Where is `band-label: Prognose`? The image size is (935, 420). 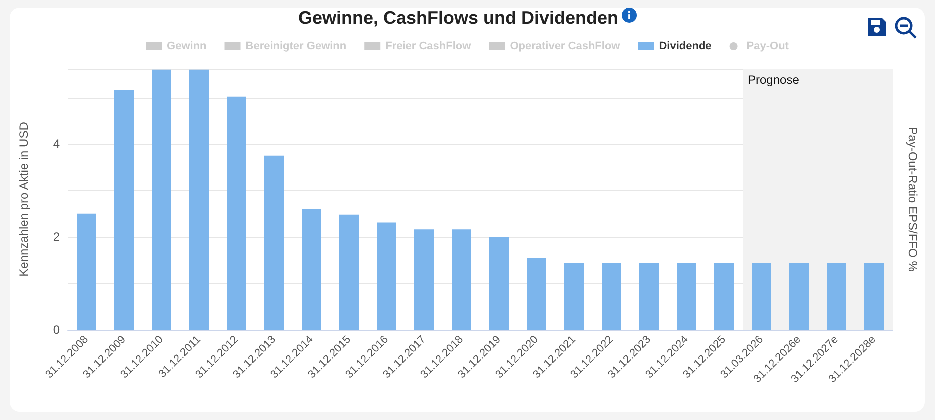 band-label: Prognose is located at coordinates (774, 80).